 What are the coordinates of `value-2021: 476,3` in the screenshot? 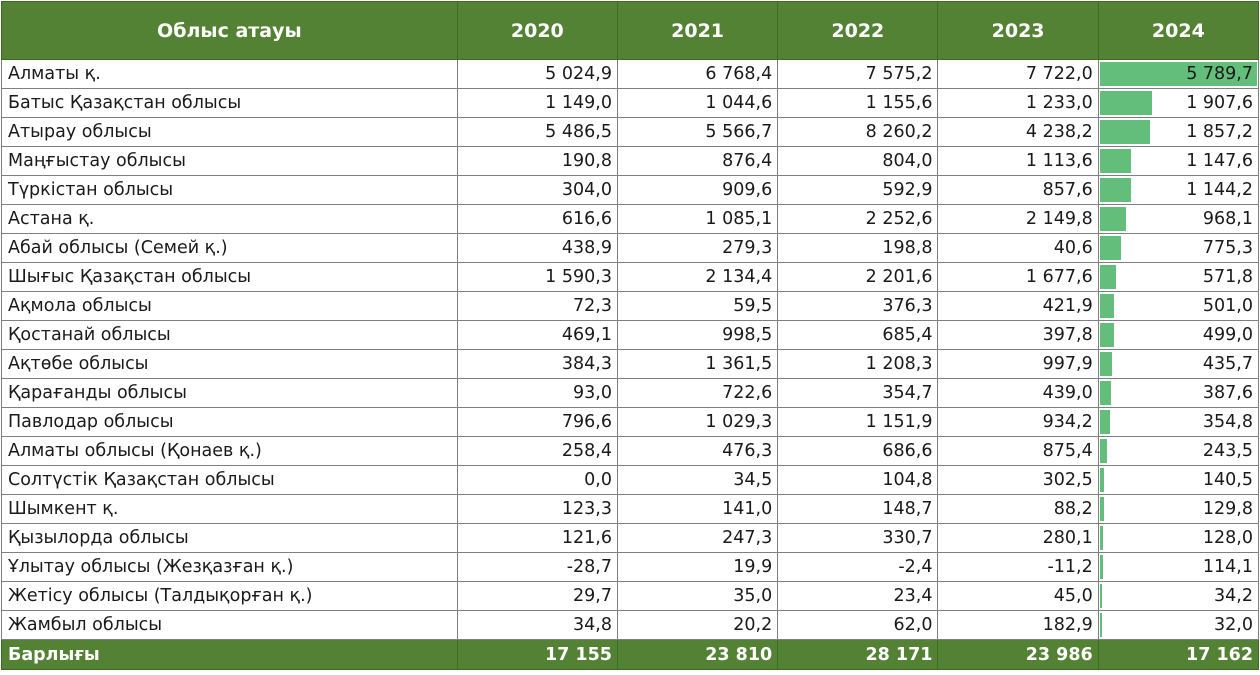 It's located at (697, 451).